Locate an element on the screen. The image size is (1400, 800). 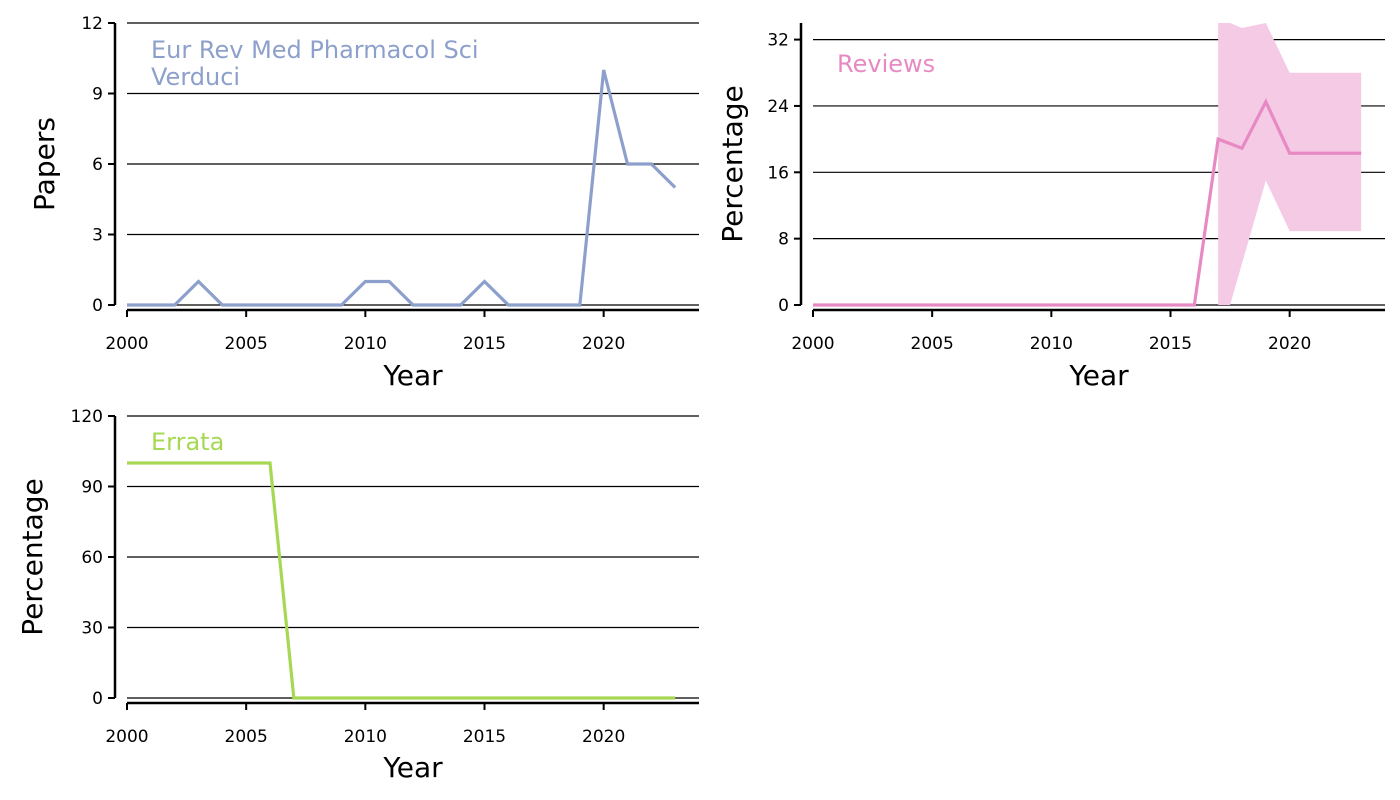
confidence-band is located at coordinates (1290, 164).